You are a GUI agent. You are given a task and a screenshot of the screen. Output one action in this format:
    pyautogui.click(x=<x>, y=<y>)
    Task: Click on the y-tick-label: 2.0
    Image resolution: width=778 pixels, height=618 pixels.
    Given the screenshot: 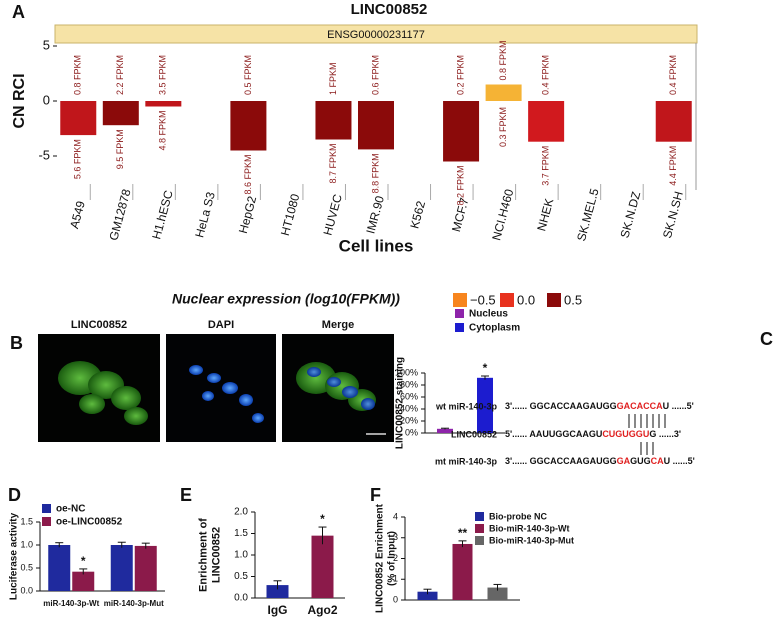 What is the action you would take?
    pyautogui.click(x=241, y=512)
    